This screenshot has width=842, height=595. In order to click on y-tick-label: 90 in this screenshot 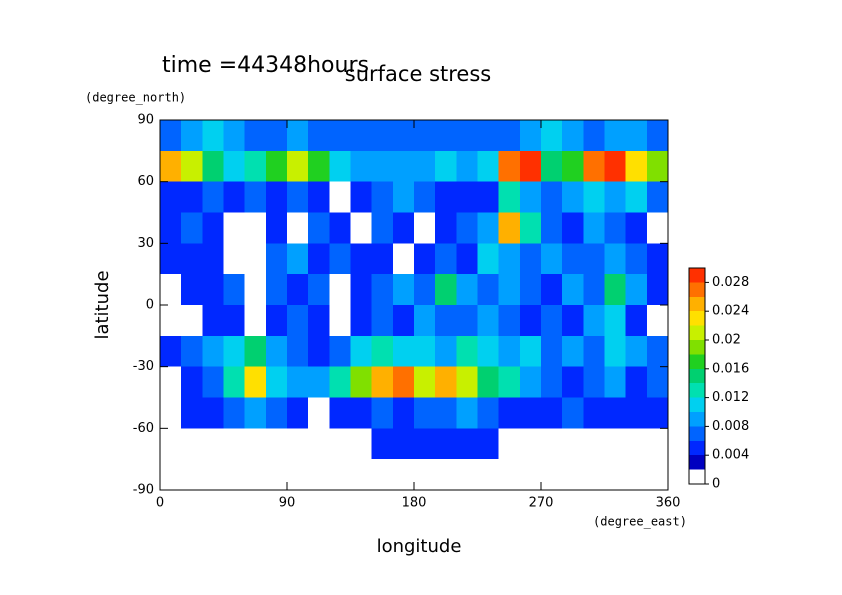, I will do `click(145, 120)`.